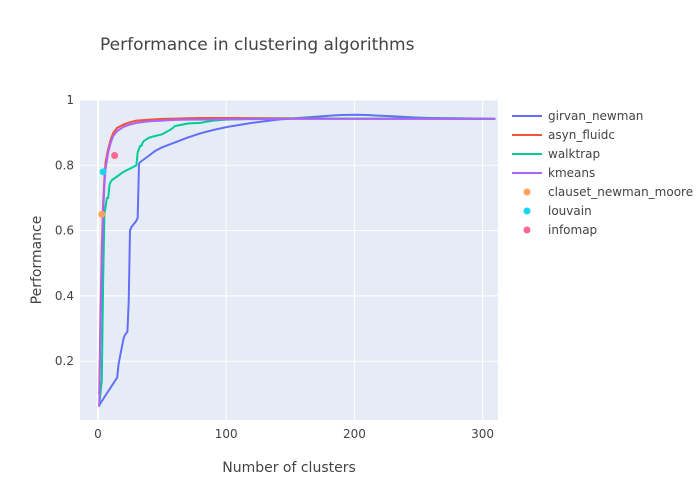 This screenshot has width=700, height=500. I want to click on legend-item-infomap: infomap, so click(560, 230).